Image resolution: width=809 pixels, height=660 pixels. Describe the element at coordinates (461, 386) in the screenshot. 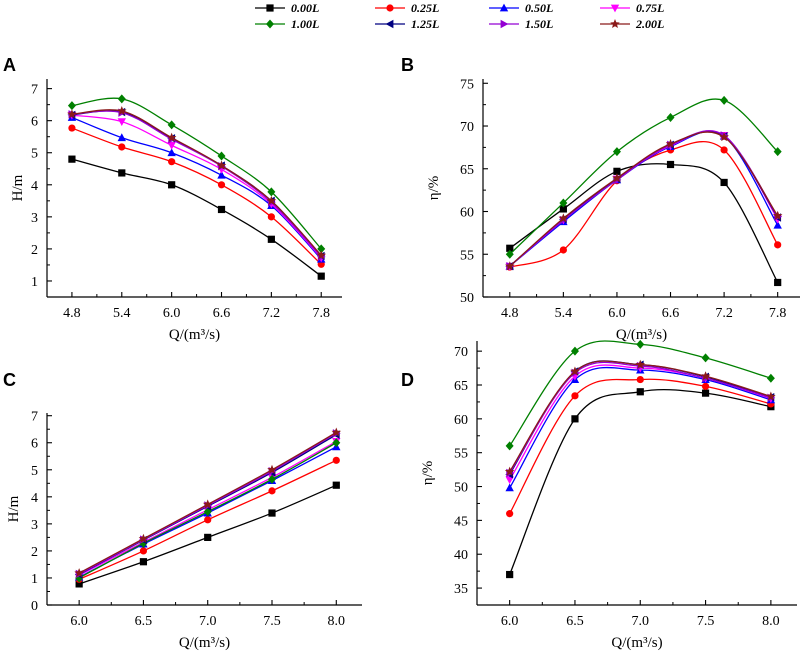

I see `y-tick-label: 65` at that location.